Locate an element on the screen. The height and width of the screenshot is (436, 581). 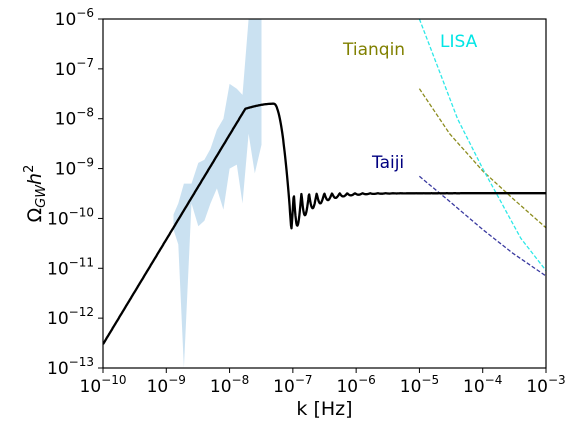
y-tick-label: 10⁻¹¹ is located at coordinates (70, 267).